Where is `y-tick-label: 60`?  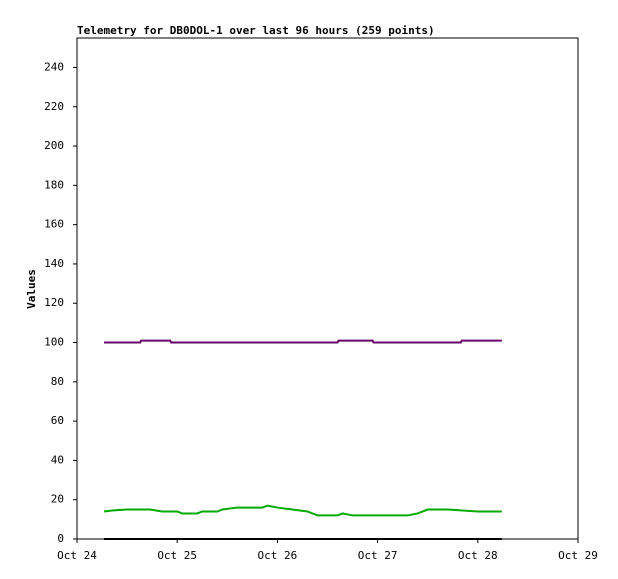 y-tick-label: 60 is located at coordinates (57, 420).